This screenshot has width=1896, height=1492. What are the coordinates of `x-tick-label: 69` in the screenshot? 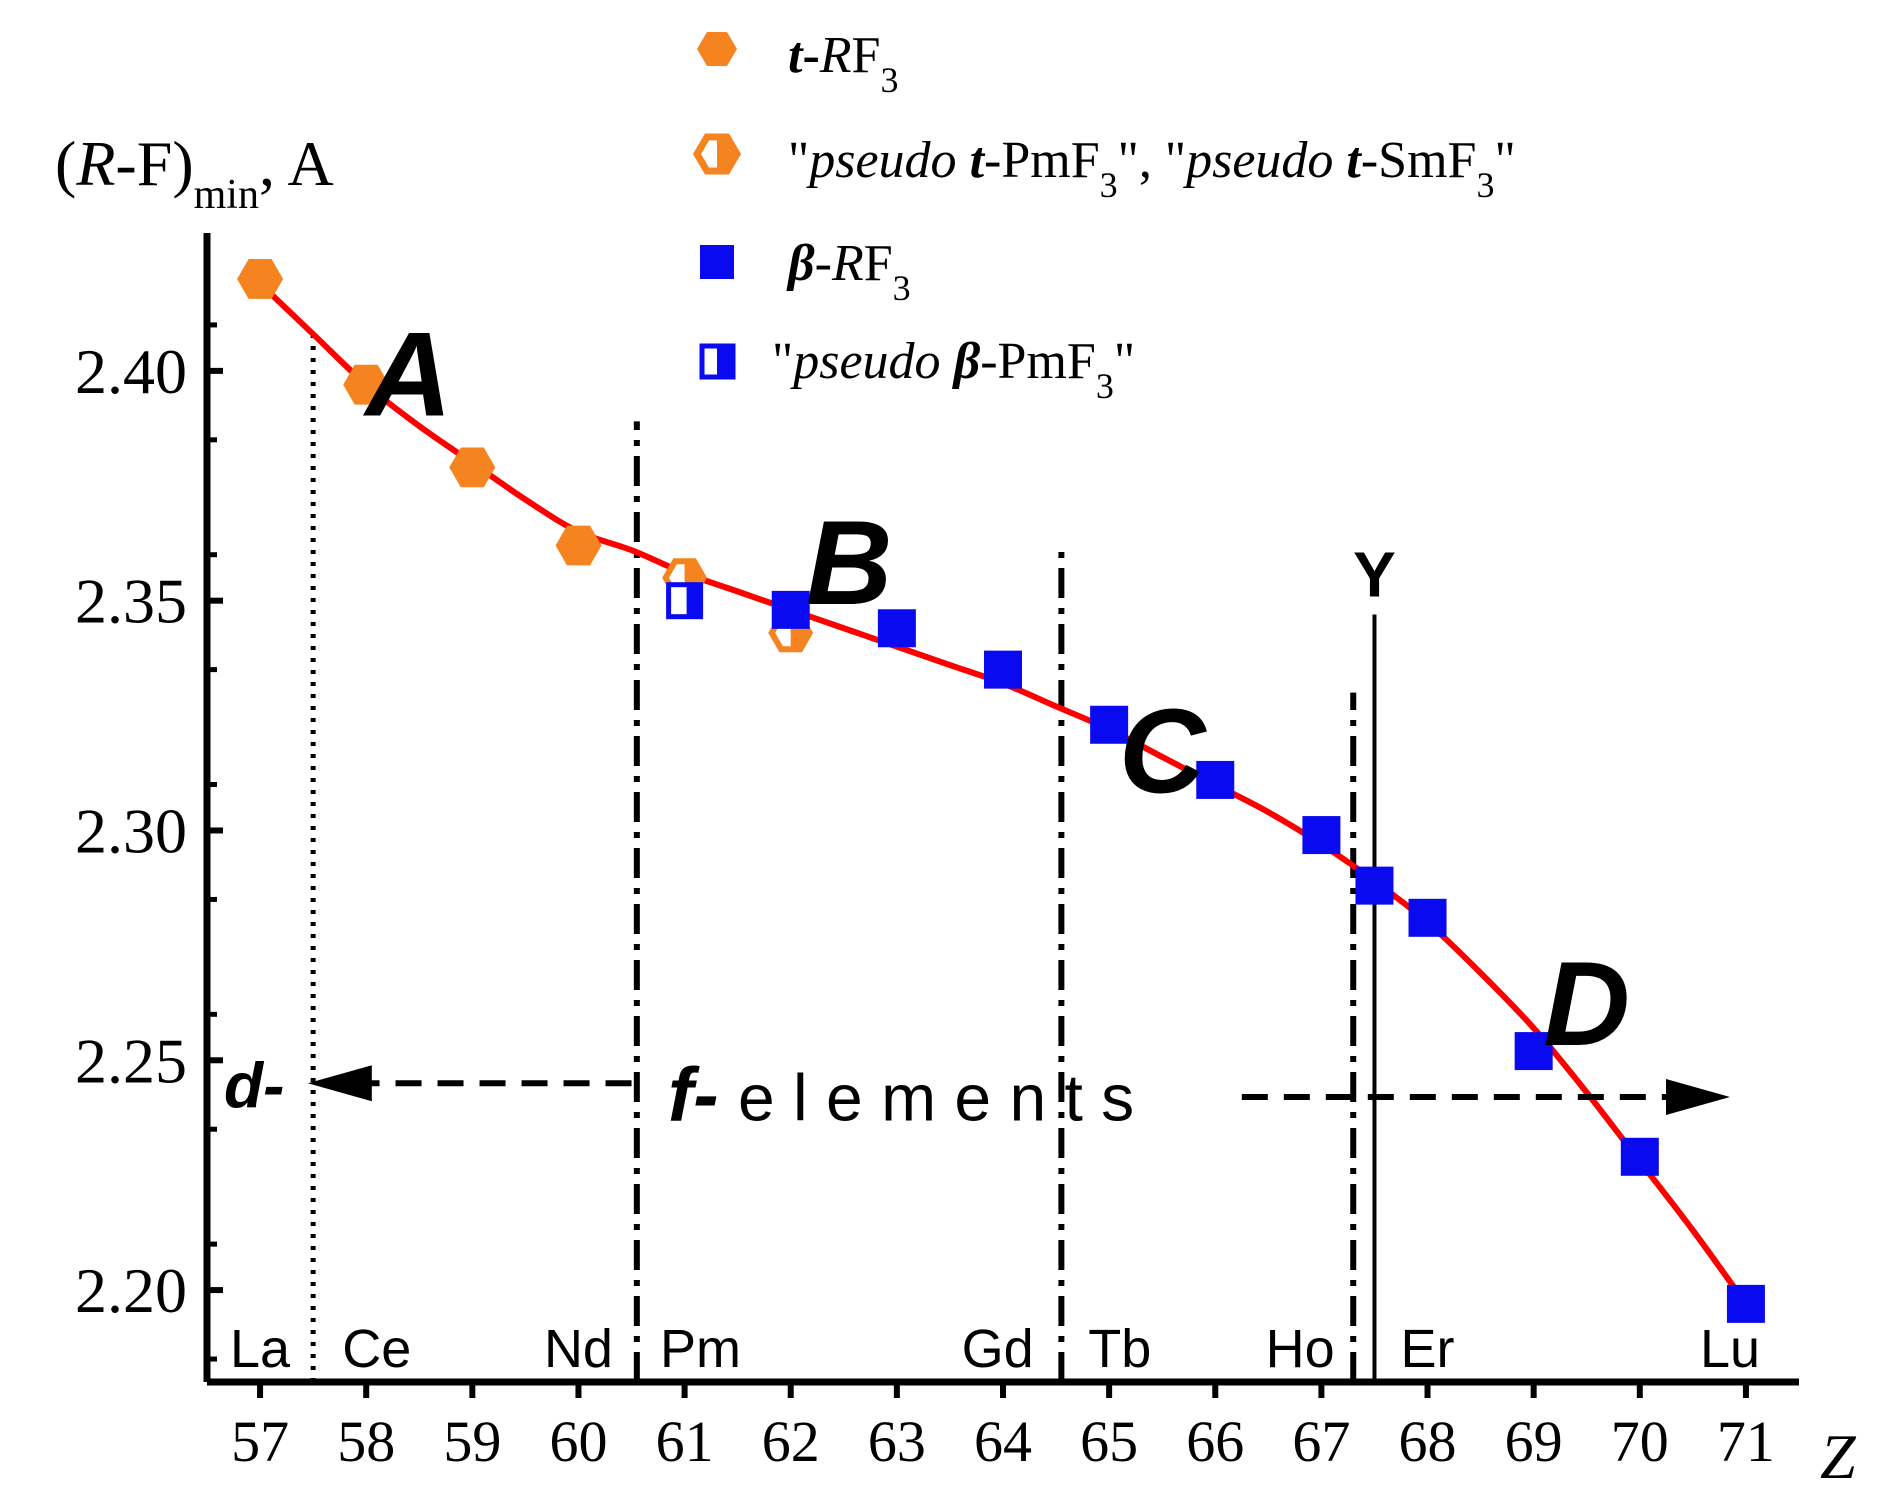 It's located at (1534, 1441).